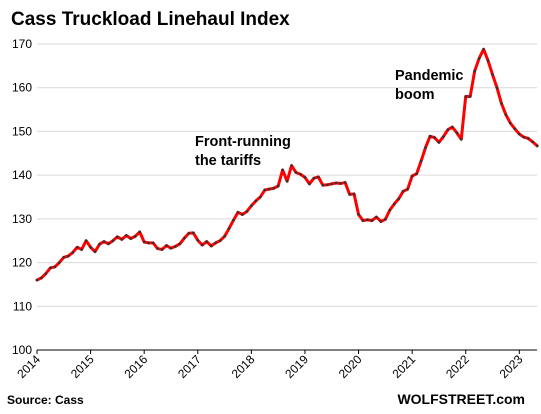 The height and width of the screenshot is (414, 541). Describe the element at coordinates (22, 44) in the screenshot. I see `y-tick-label: 170` at that location.